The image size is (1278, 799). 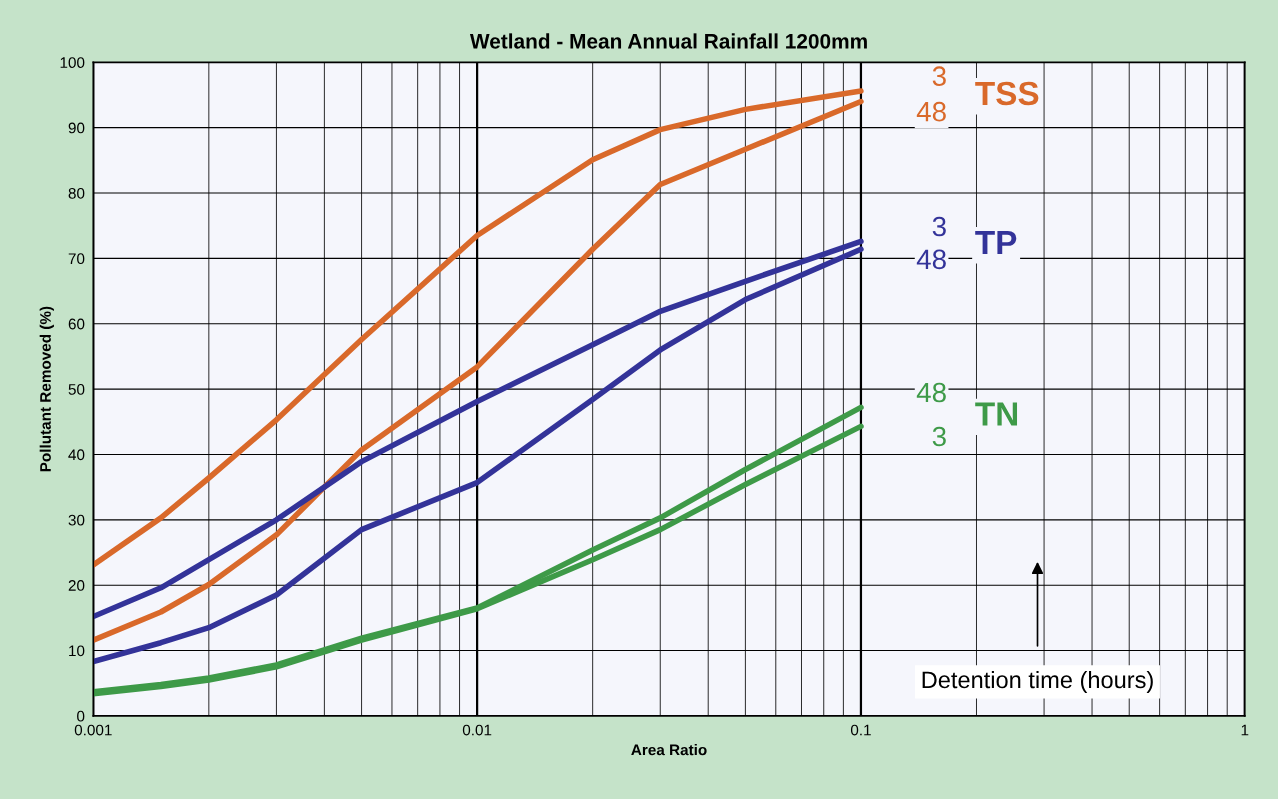 I want to click on annotation: TN, so click(x=996, y=414).